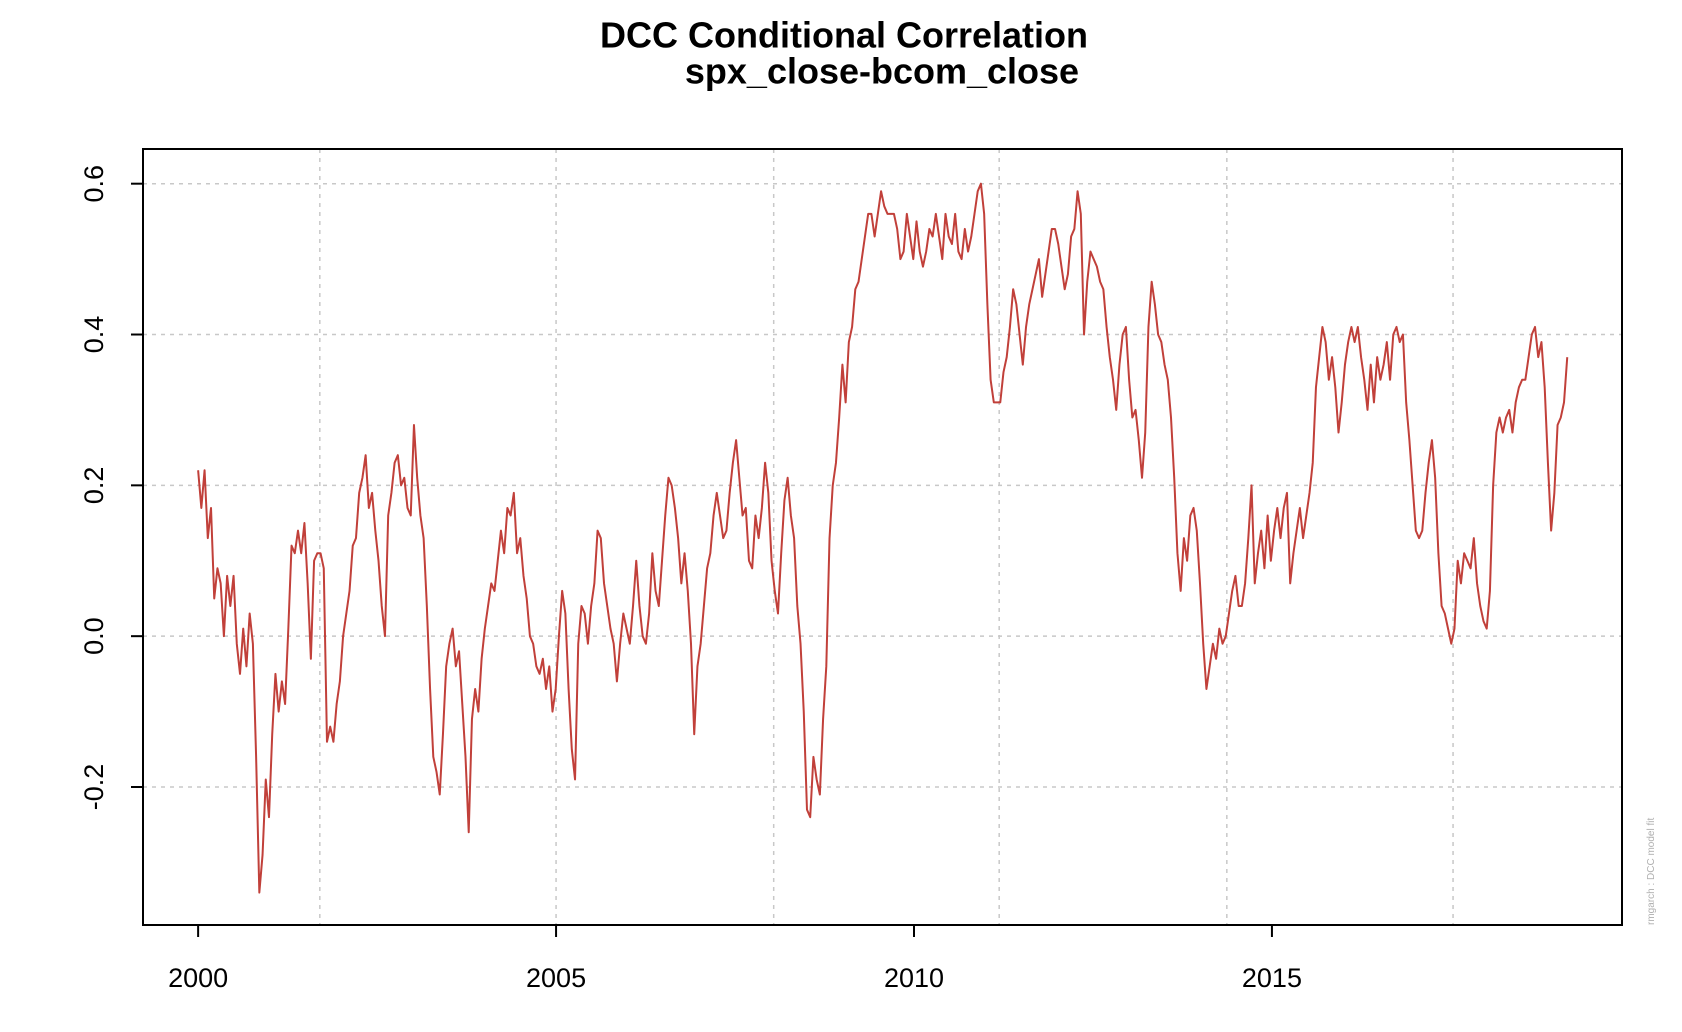  What do you see at coordinates (882, 71) in the screenshot?
I see `chart-subtitle: spx_close-bcom_close` at bounding box center [882, 71].